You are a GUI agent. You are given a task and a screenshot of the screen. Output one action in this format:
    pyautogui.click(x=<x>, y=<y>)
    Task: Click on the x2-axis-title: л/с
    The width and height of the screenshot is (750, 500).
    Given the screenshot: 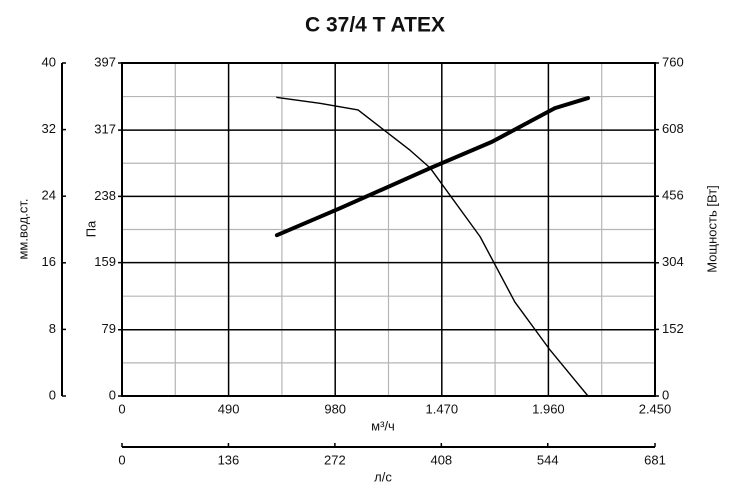 What is the action you would take?
    pyautogui.click(x=383, y=476)
    